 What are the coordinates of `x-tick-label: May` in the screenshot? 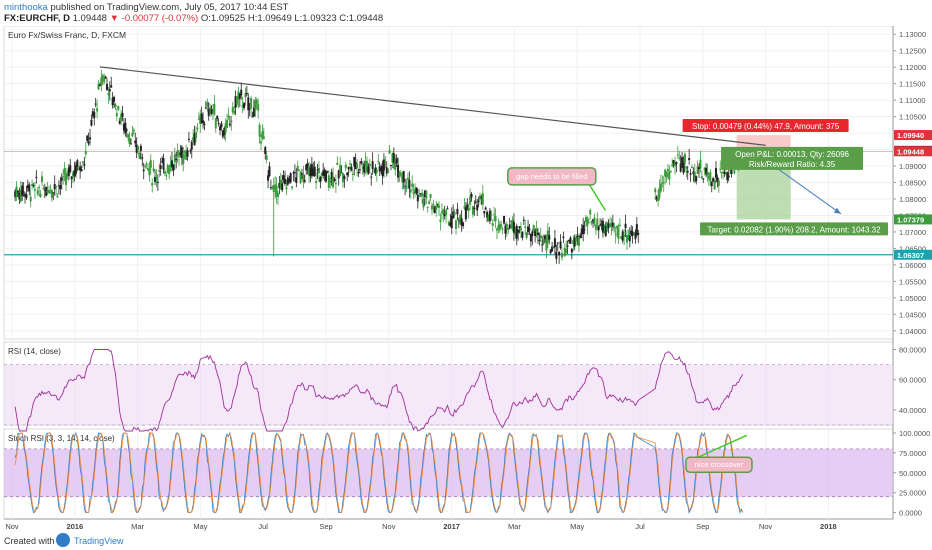 It's located at (577, 526).